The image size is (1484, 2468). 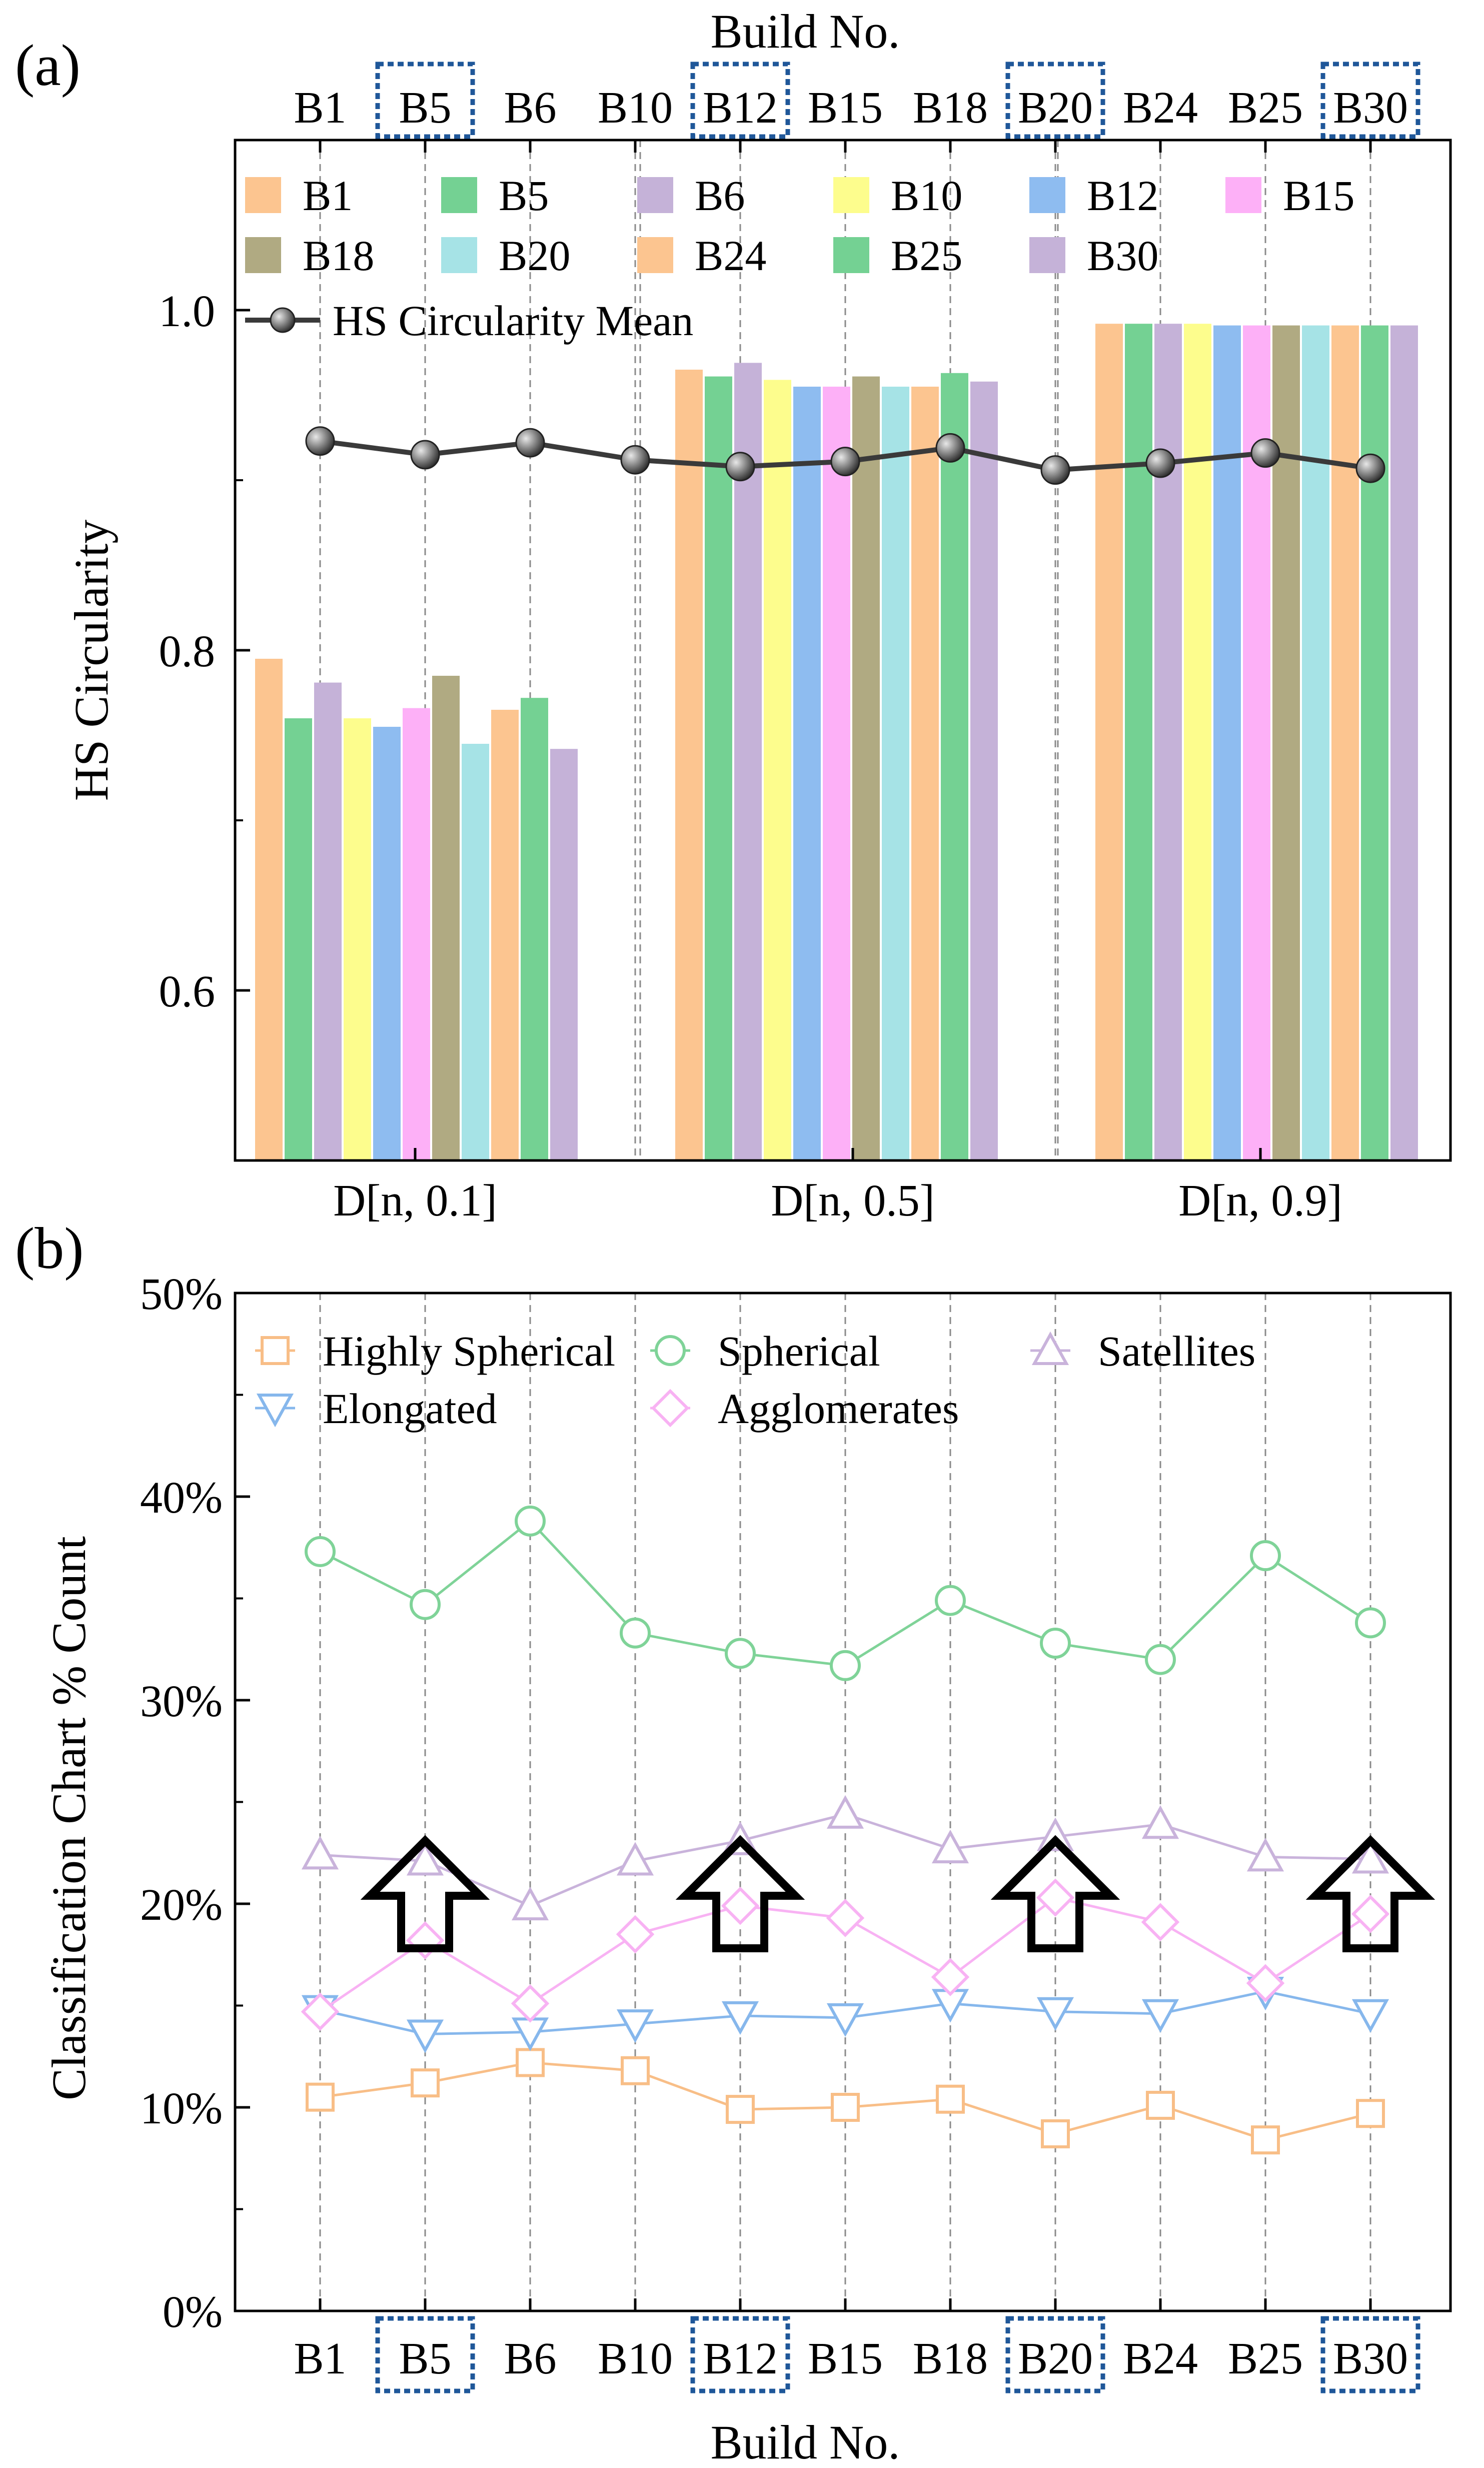 What do you see at coordinates (1160, 2105) in the screenshot?
I see `point-highly-spherical-b24` at bounding box center [1160, 2105].